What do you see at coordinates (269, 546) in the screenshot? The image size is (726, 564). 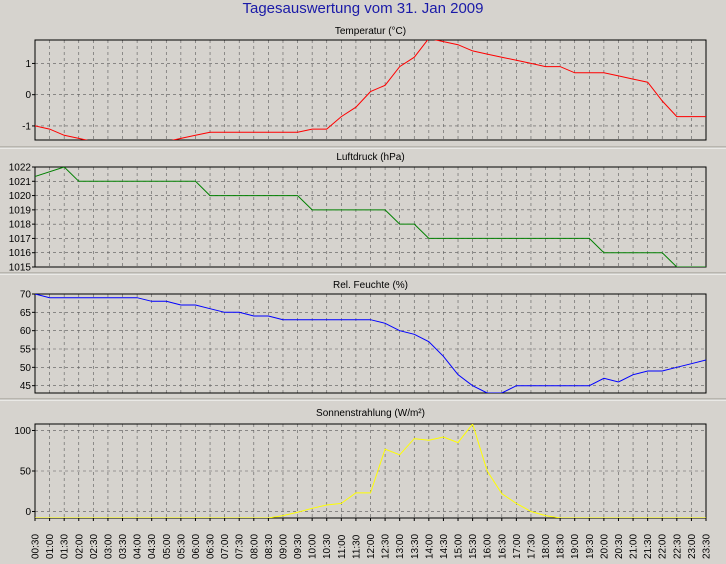 I see `x-tick-label: 08:30` at bounding box center [269, 546].